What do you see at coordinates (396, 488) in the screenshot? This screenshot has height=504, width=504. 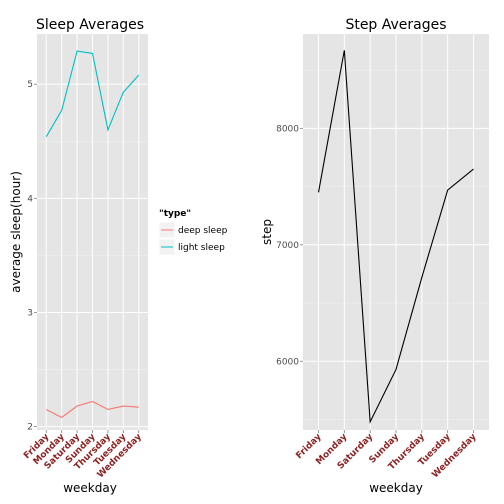 I see `step-x-axis-label: weekday` at bounding box center [396, 488].